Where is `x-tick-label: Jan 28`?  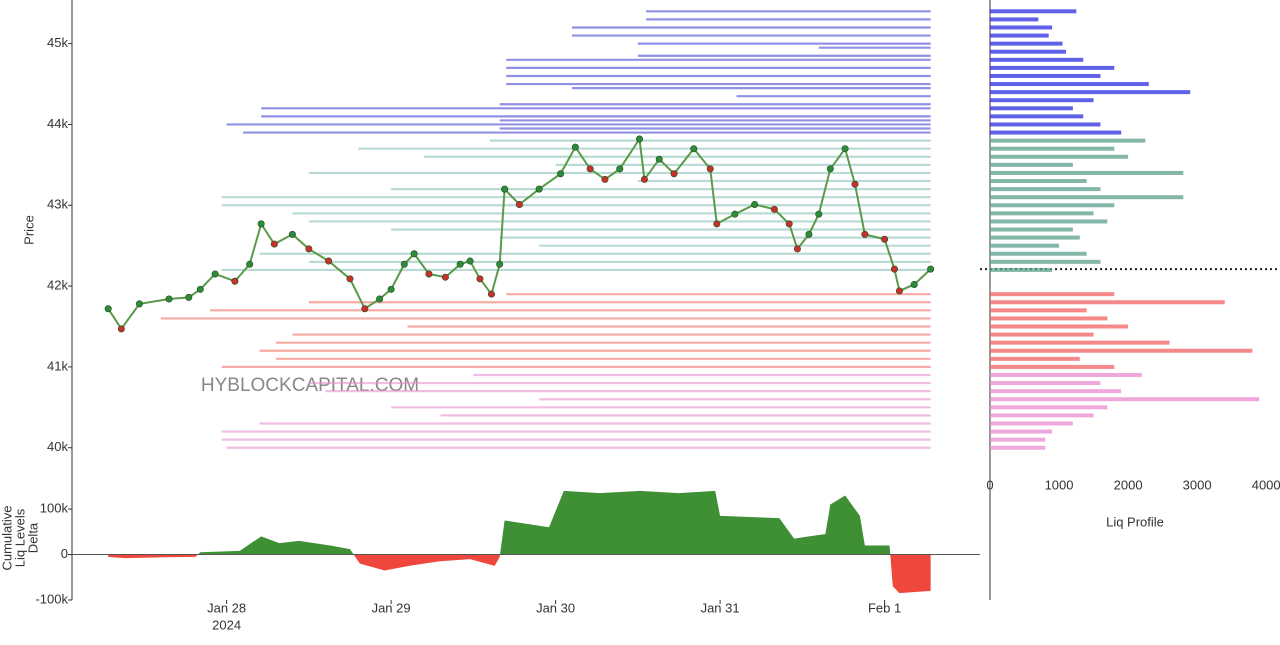 x-tick-label: Jan 28 is located at coordinates (226, 607).